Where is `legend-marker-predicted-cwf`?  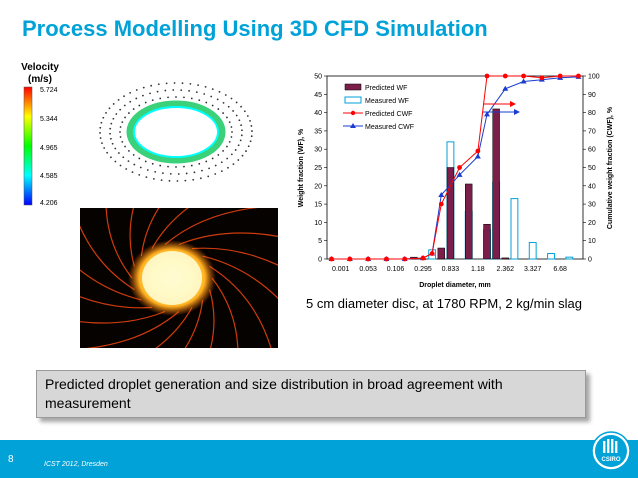
legend-marker-predicted-cwf is located at coordinates (353, 113).